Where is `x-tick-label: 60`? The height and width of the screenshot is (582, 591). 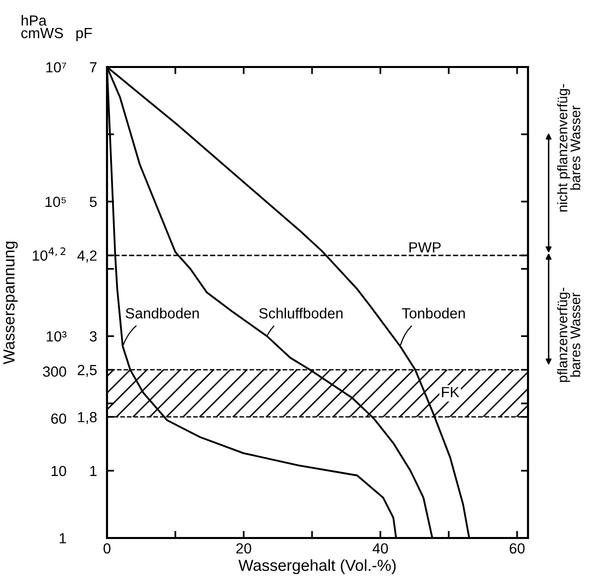 x-tick-label: 60 is located at coordinates (517, 548).